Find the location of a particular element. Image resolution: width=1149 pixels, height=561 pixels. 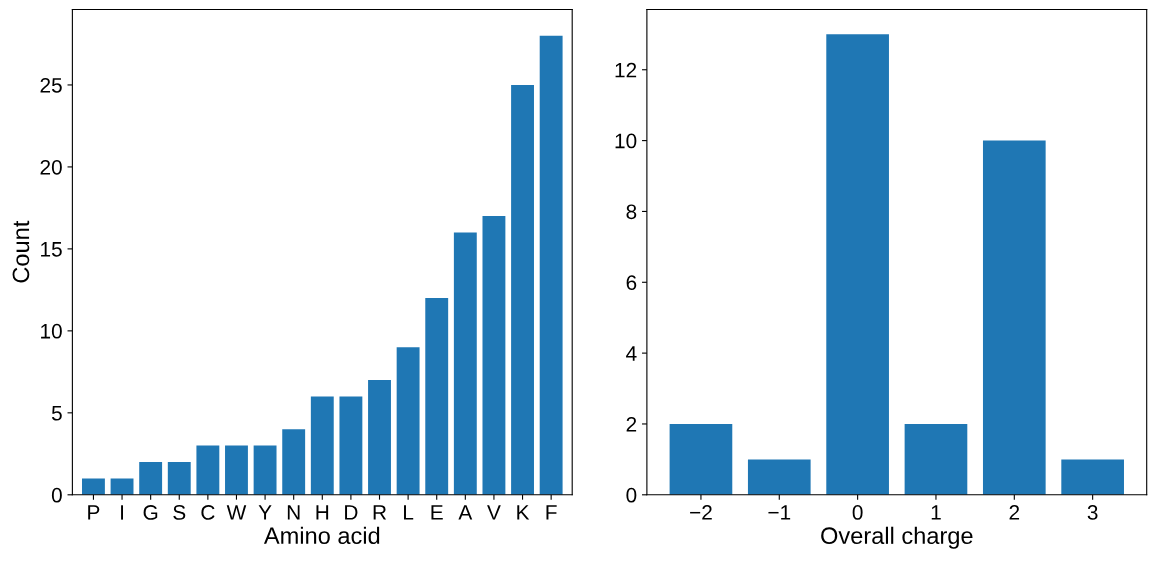

x-tick-label: −2 is located at coordinates (701, 512).